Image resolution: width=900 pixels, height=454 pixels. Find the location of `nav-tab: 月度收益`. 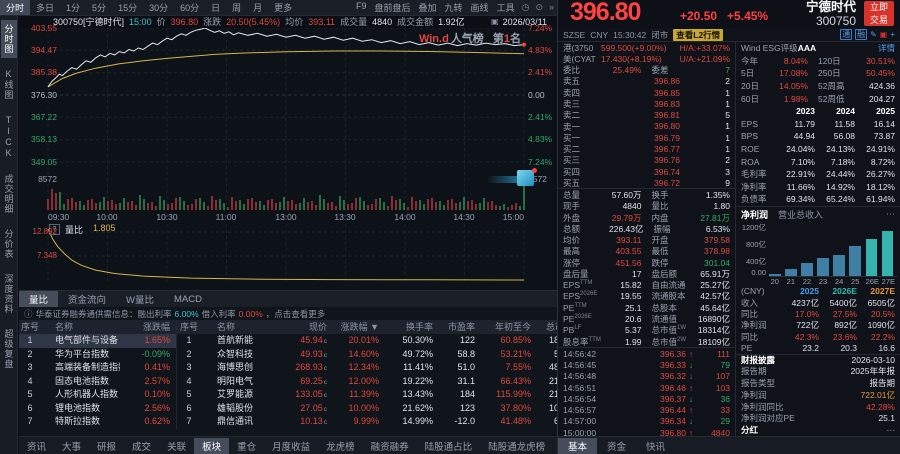

nav-tab: 月度收益 is located at coordinates (291, 447).